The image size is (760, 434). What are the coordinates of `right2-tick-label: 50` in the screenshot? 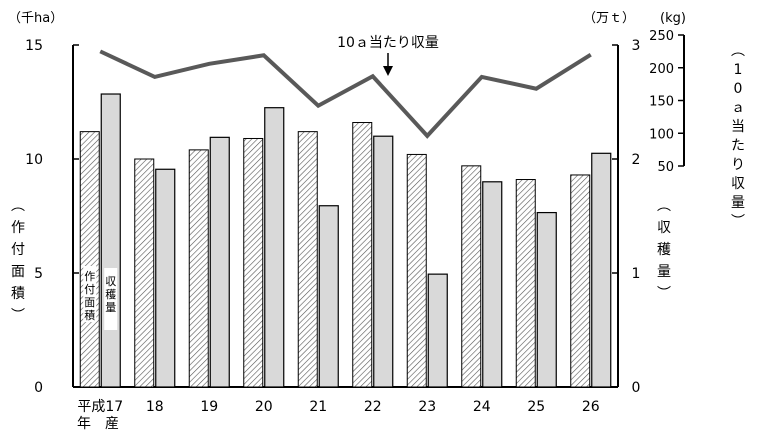 It's located at (665, 167).